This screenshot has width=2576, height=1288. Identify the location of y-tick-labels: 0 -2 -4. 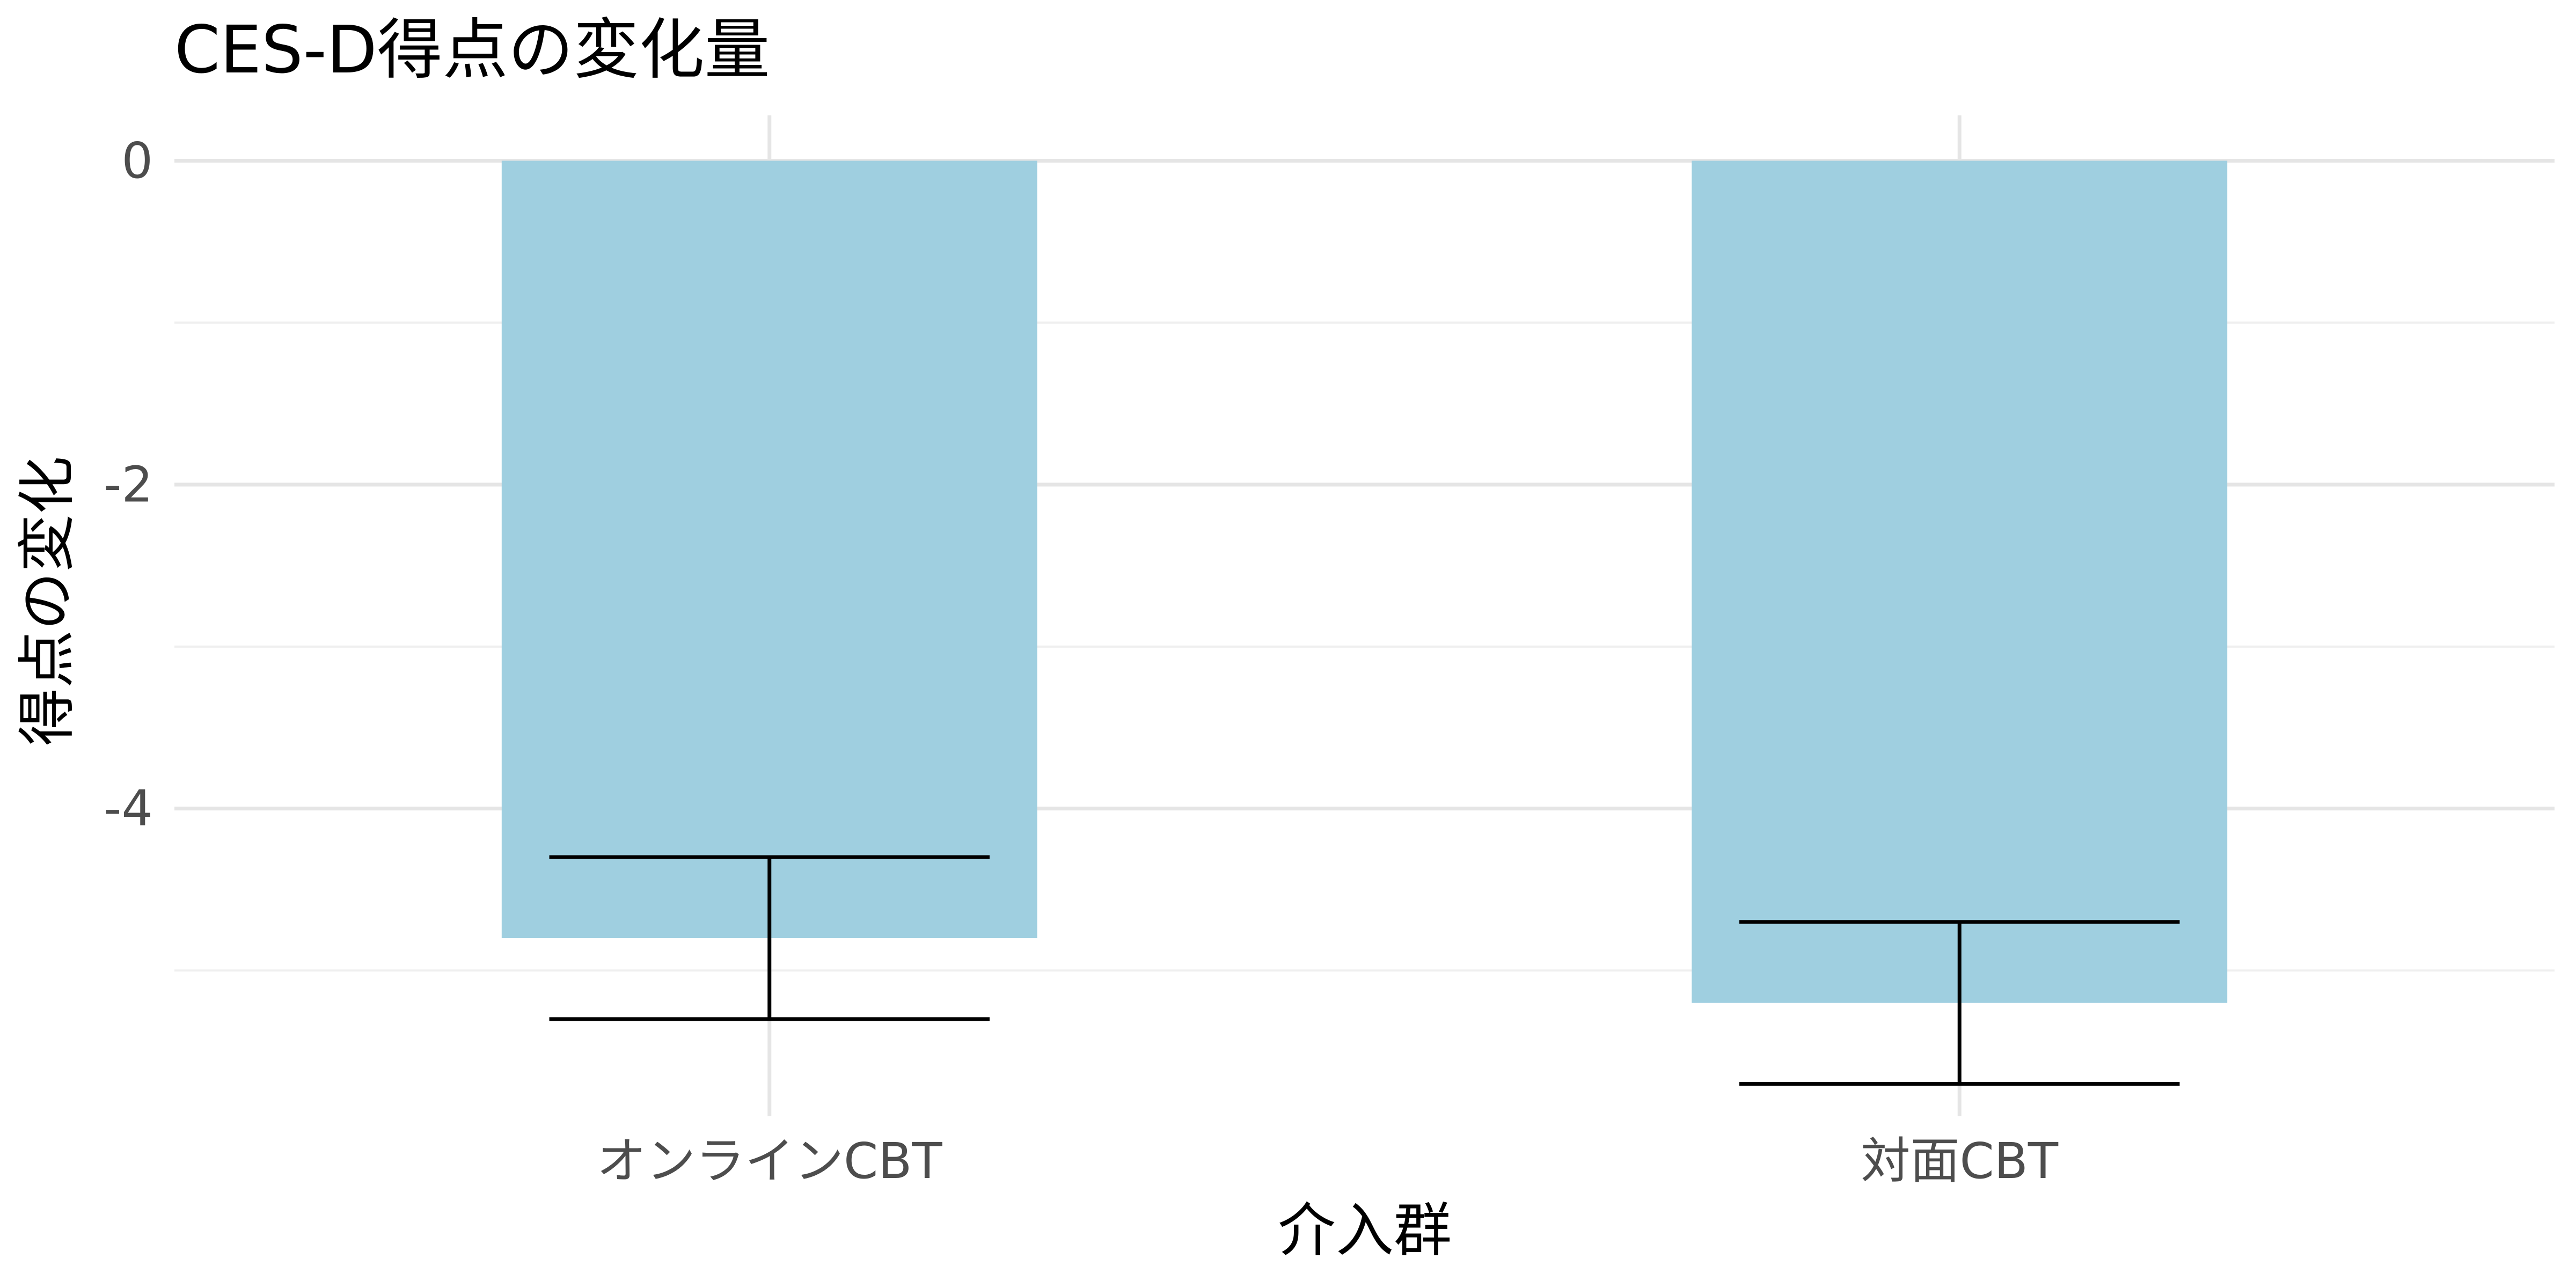
(128, 484).